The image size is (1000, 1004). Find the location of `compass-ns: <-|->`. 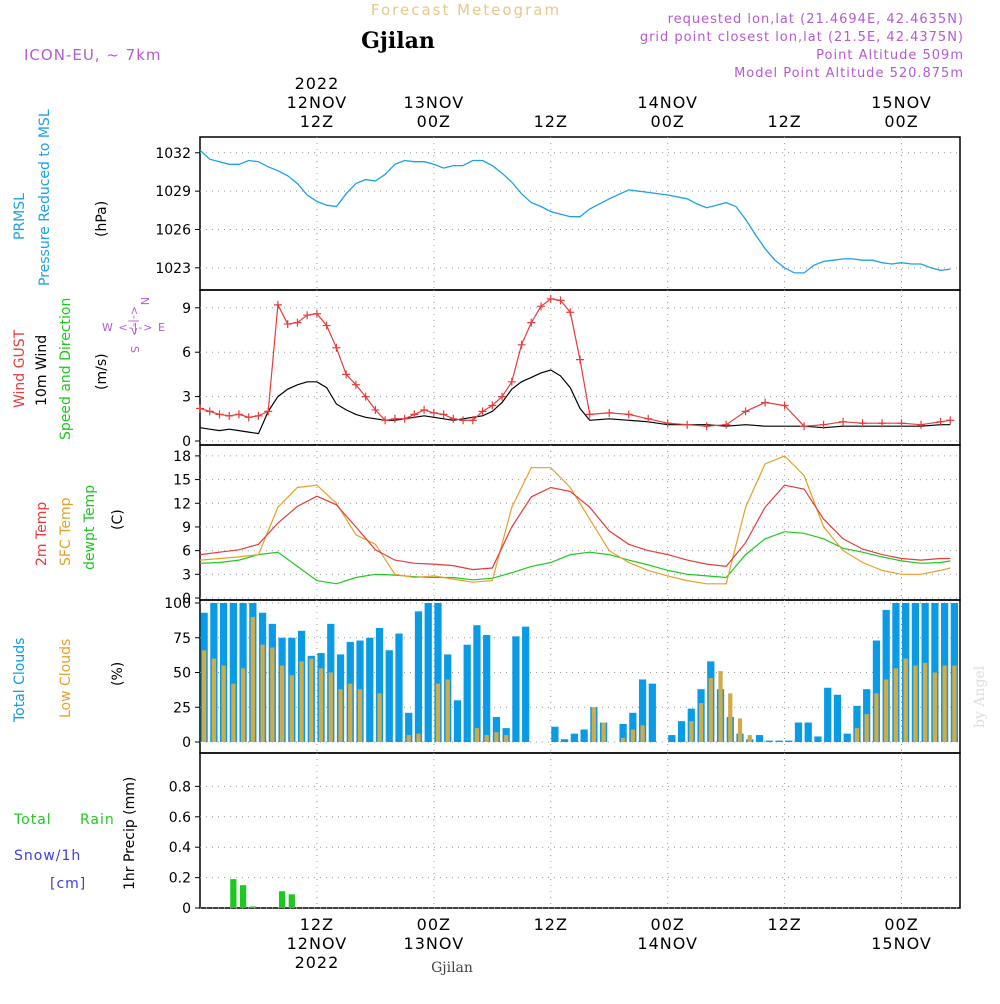

compass-ns: <-|-> is located at coordinates (134, 321).